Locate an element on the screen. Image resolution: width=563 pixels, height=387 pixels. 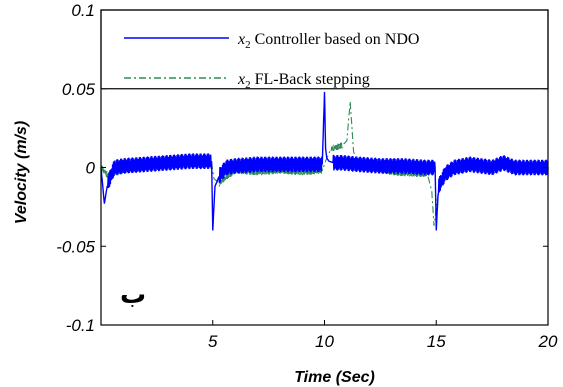
x-tick-label: 5 is located at coordinates (213, 341).